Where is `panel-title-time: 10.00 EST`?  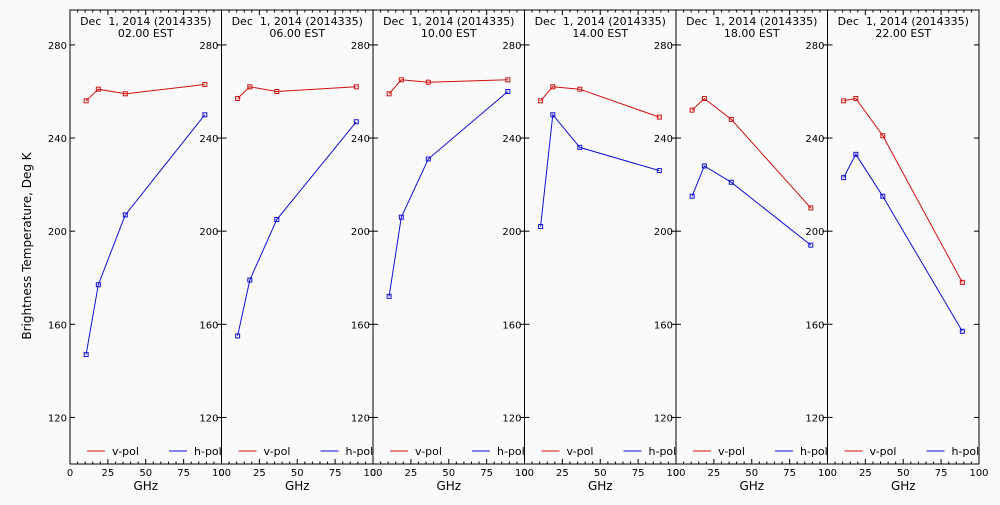
panel-title-time: 10.00 EST is located at coordinates (449, 33).